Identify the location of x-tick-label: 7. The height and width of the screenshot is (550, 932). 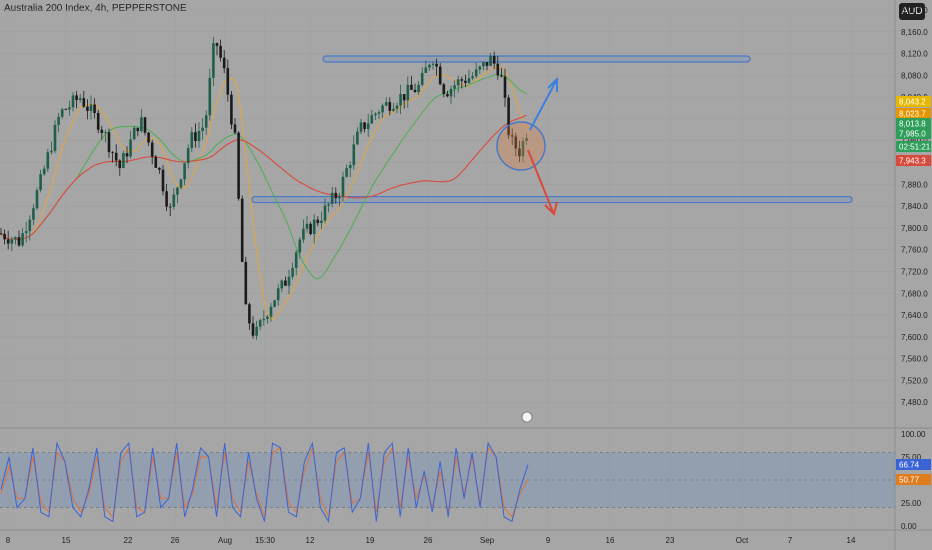
(790, 540).